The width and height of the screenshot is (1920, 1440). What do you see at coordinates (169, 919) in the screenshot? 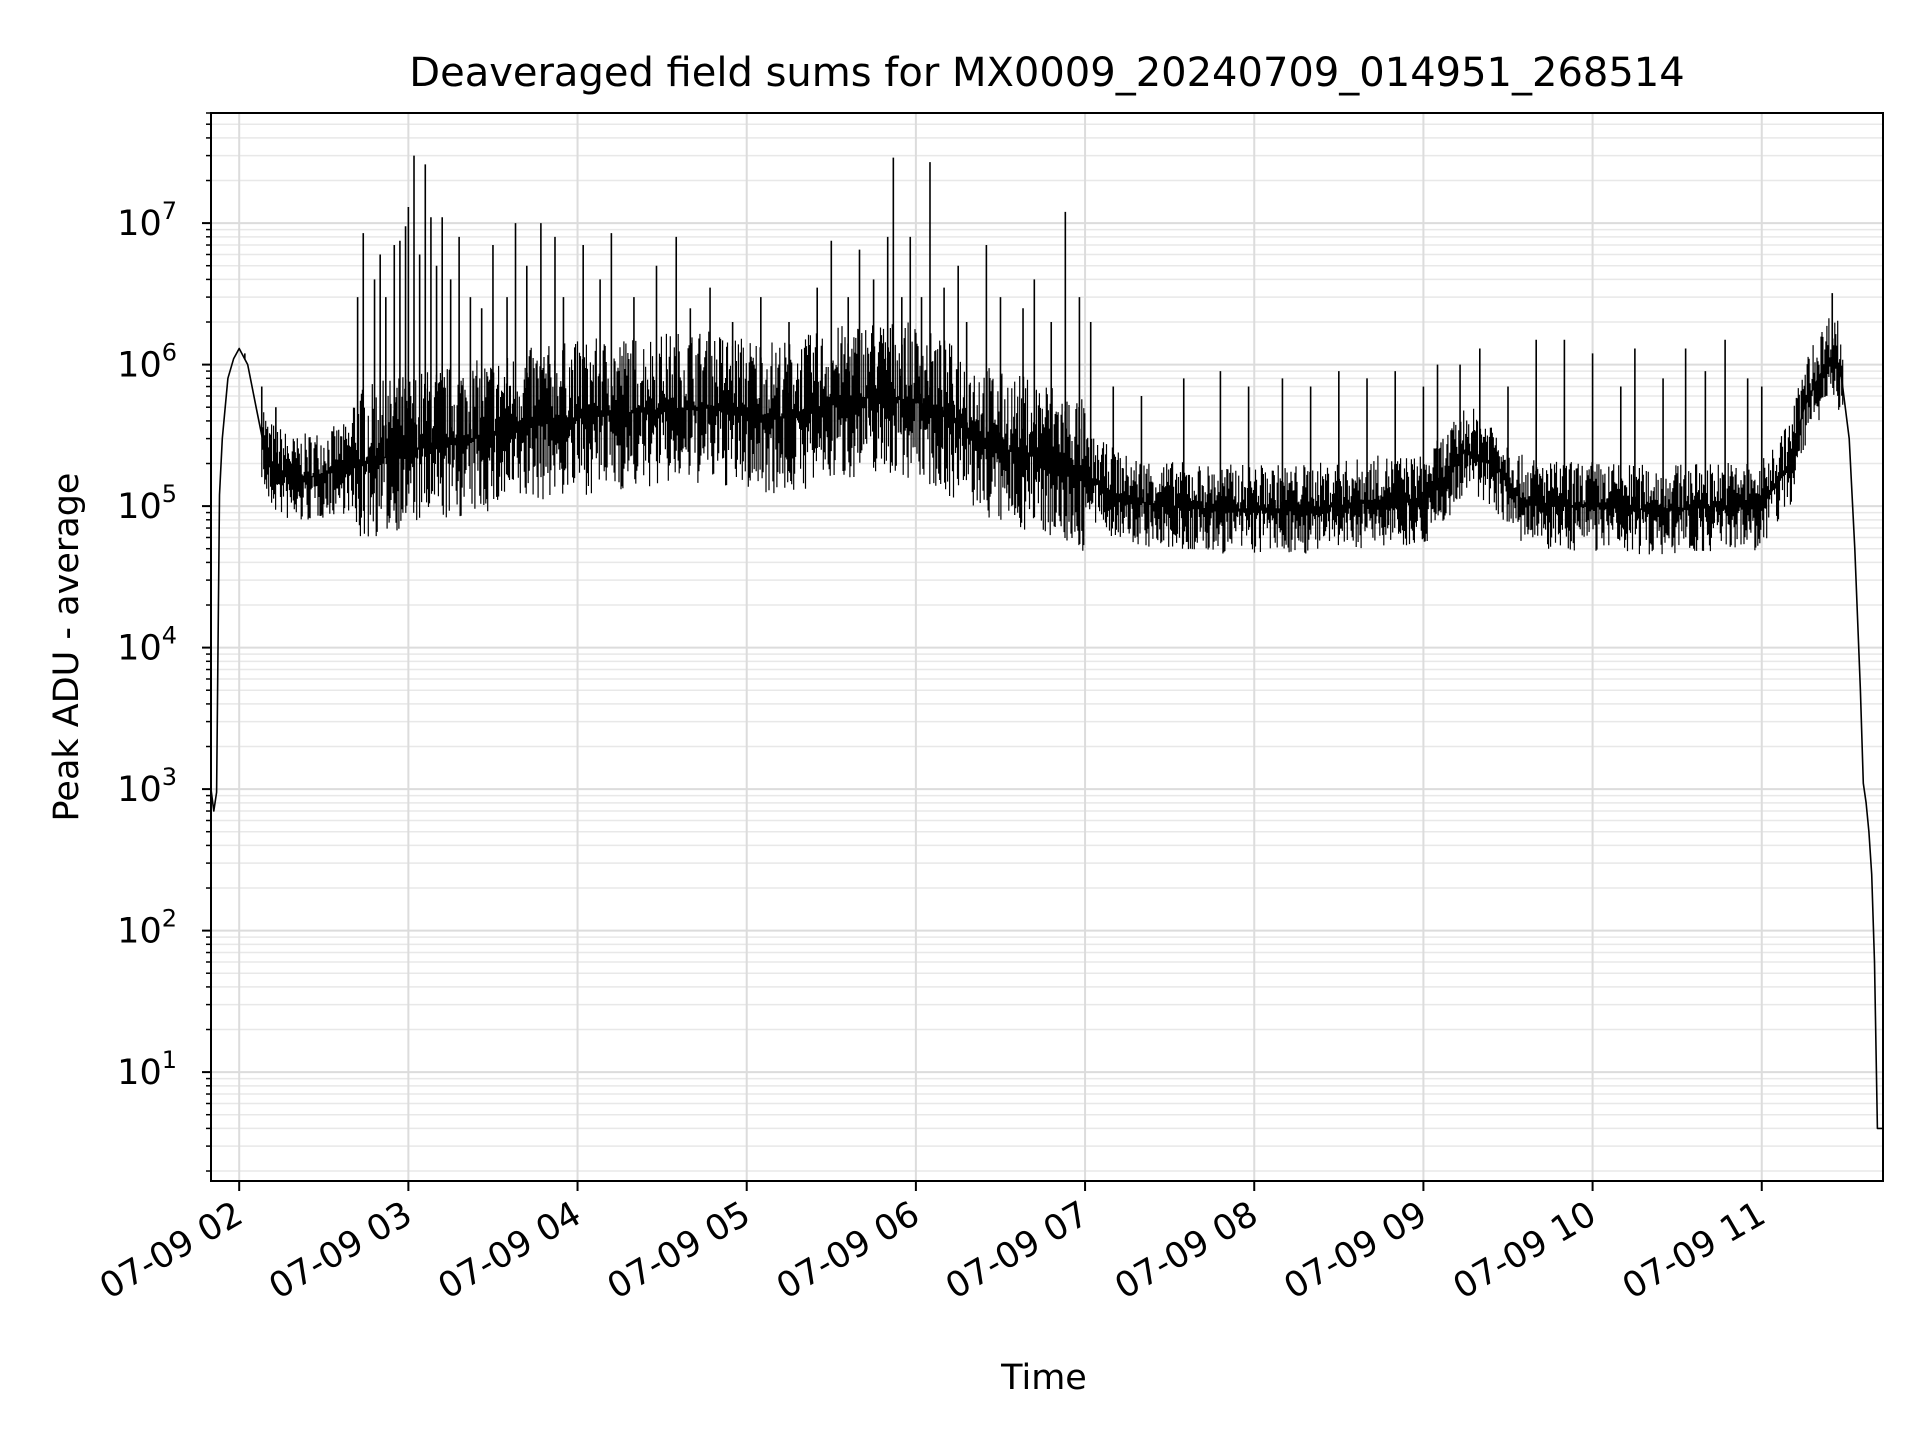
I see `y-tick-exponent: 2` at bounding box center [169, 919].